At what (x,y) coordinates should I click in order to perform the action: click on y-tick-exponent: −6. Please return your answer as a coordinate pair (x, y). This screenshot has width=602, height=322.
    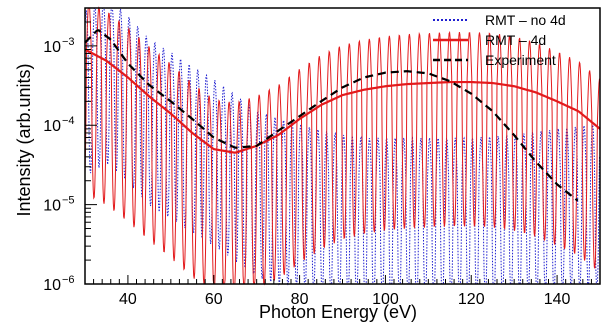
    Looking at the image, I should click on (68, 280).